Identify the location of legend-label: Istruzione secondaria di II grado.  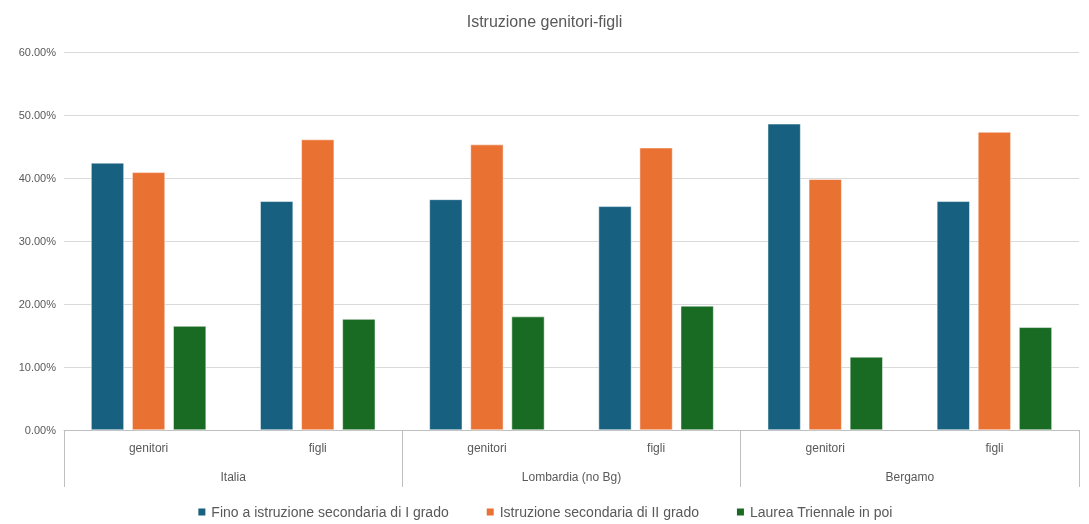
(599, 512).